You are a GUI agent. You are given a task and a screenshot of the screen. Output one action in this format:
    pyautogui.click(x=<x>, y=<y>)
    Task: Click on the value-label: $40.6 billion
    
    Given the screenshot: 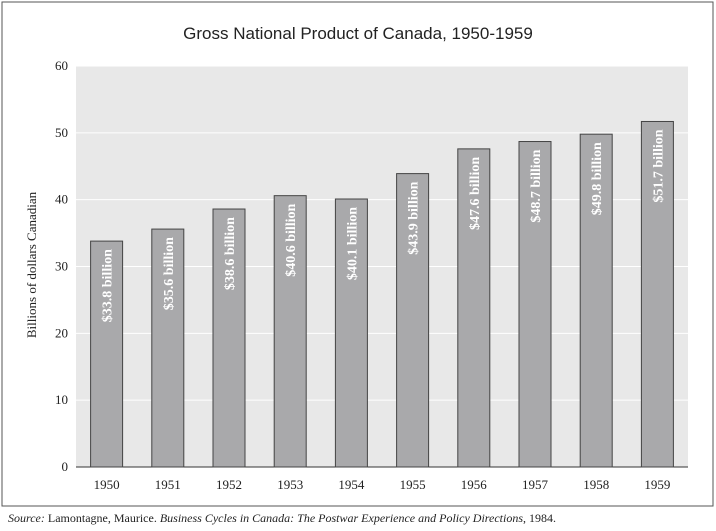 What is the action you would take?
    pyautogui.click(x=291, y=239)
    